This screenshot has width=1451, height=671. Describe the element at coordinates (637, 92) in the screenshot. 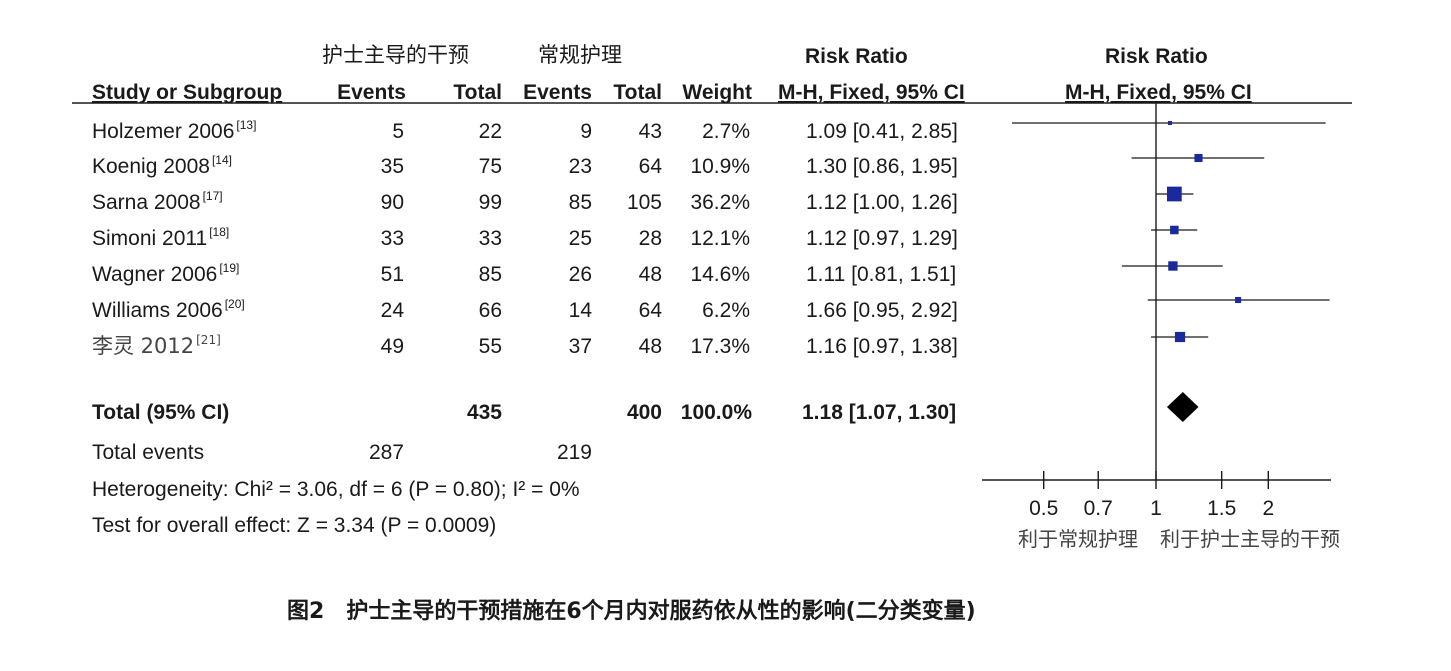

I see `total2-header: Total` at that location.